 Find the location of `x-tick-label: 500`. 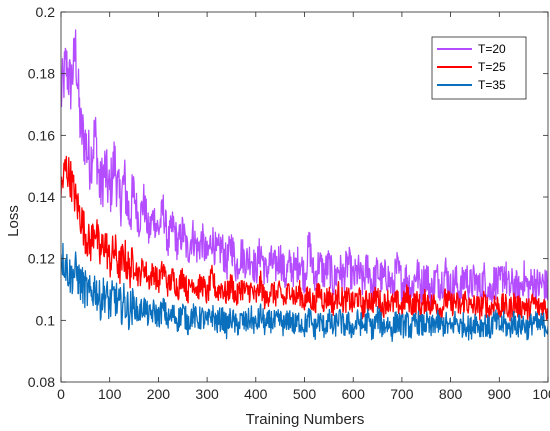

x-tick-label: 500 is located at coordinates (305, 394).